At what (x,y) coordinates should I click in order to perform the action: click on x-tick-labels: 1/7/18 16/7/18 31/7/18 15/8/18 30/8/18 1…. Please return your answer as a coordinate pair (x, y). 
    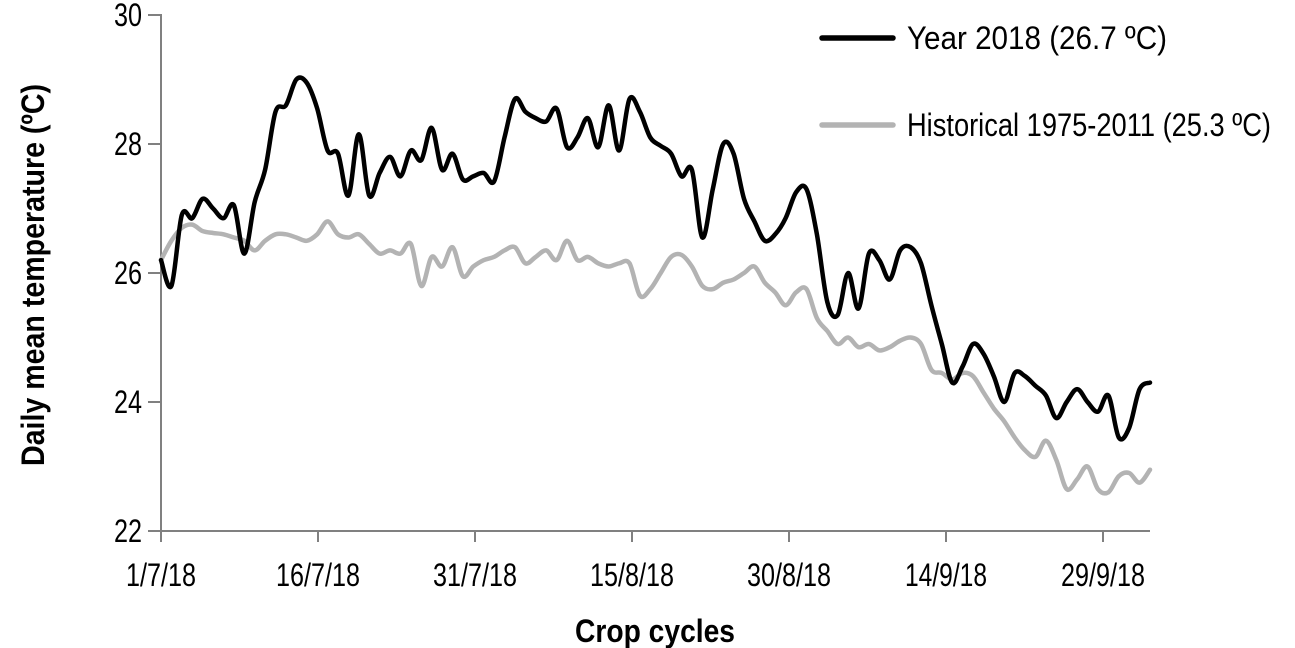
    Looking at the image, I should click on (635, 575).